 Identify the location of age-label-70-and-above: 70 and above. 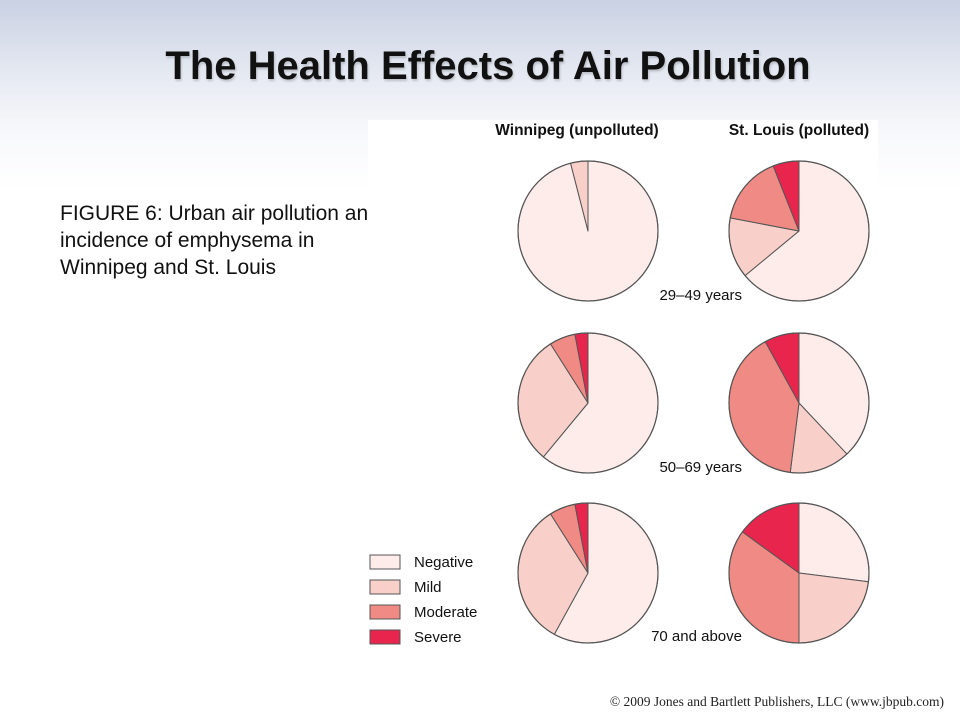
(696, 636).